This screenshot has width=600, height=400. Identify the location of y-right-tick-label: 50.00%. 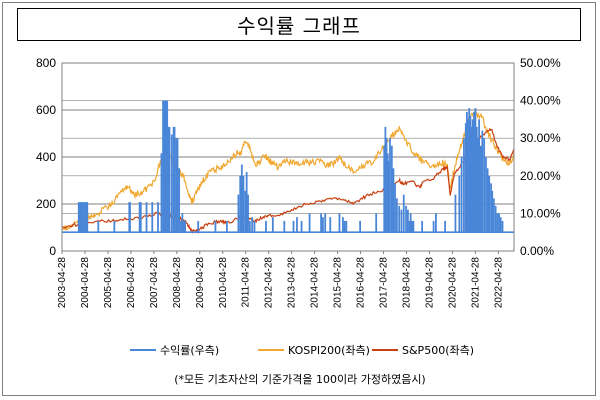
(540, 63).